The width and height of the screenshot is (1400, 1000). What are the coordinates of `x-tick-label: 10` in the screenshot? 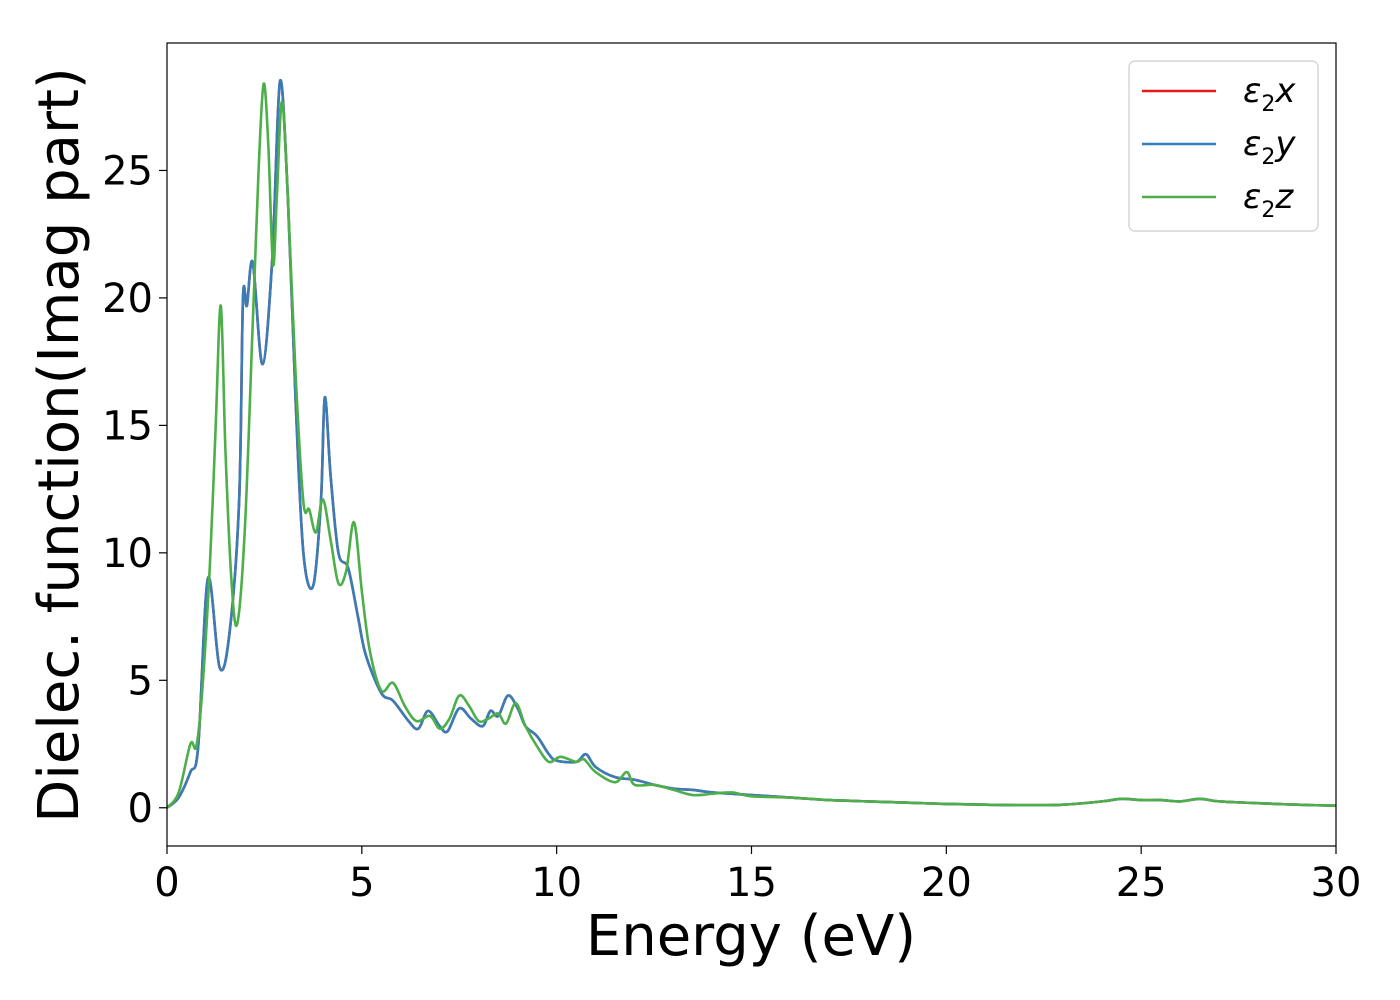 It's located at (556, 883).